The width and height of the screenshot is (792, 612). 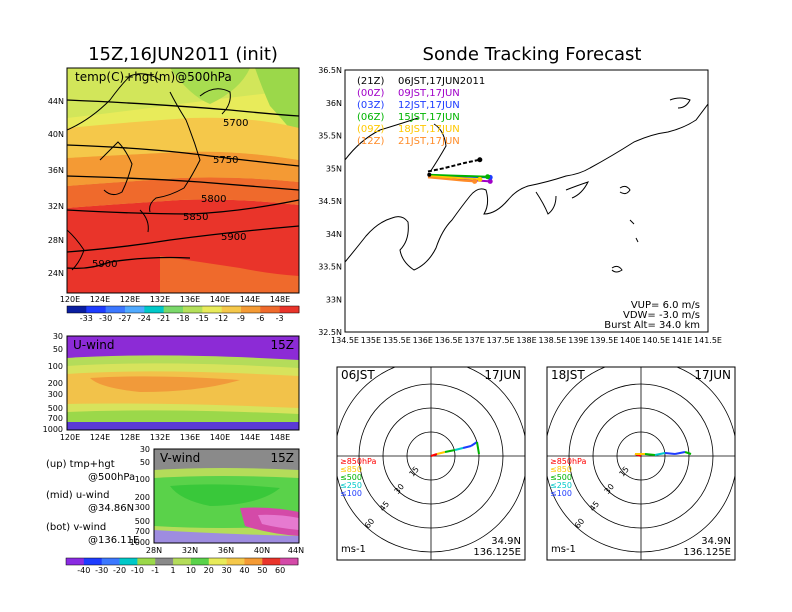 What do you see at coordinates (351, 493) in the screenshot?
I see `level-legend: ≤100` at bounding box center [351, 493].